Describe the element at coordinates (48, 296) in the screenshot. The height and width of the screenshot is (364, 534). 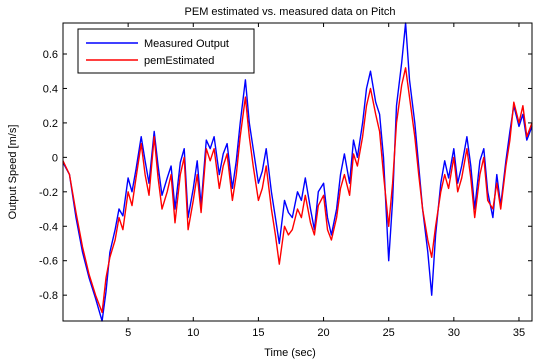
I see `y-tick-label: -0.8` at that location.